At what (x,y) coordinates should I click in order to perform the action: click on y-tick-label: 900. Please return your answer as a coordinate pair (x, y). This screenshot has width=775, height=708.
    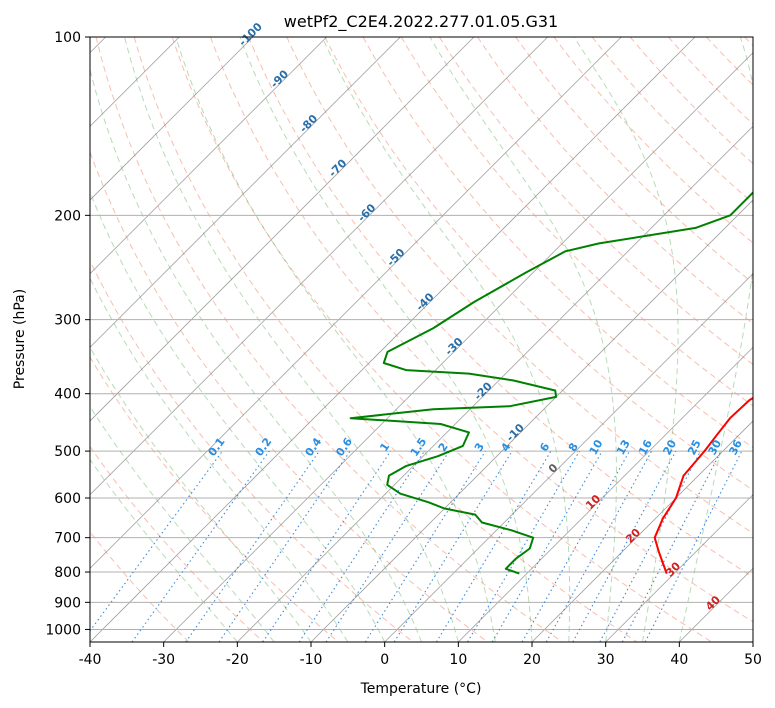
    Looking at the image, I should click on (67, 603).